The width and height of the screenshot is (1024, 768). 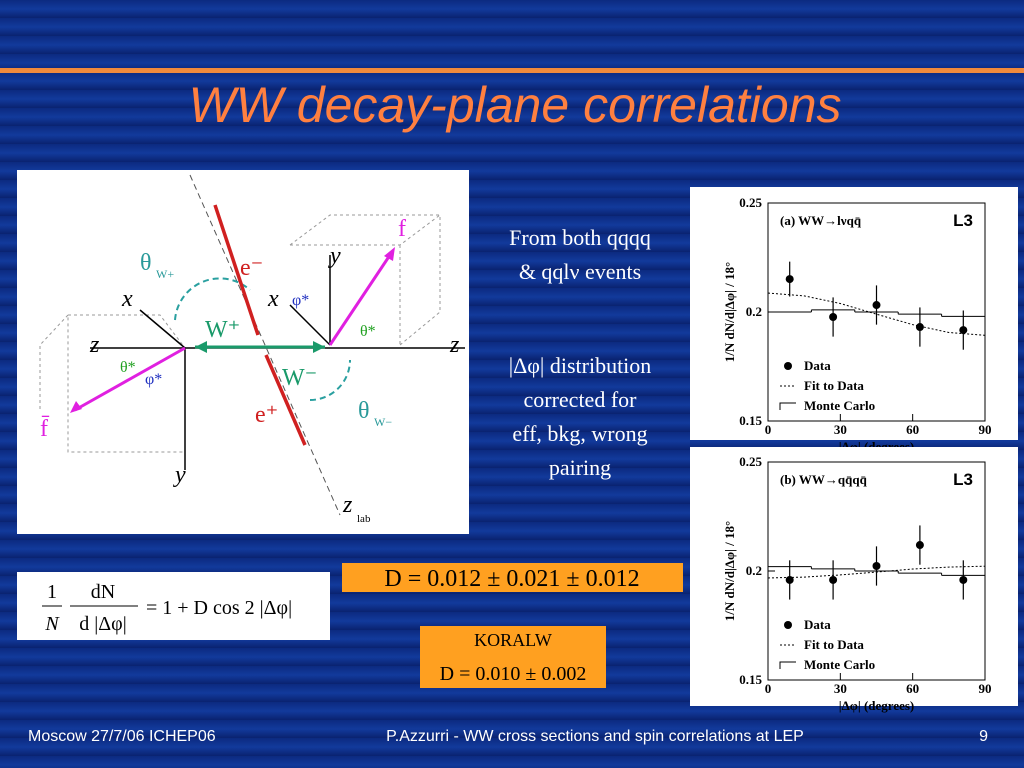 I want to click on formula-part: = 1 + D cos 2 |Δφ|, so click(x=219, y=608).